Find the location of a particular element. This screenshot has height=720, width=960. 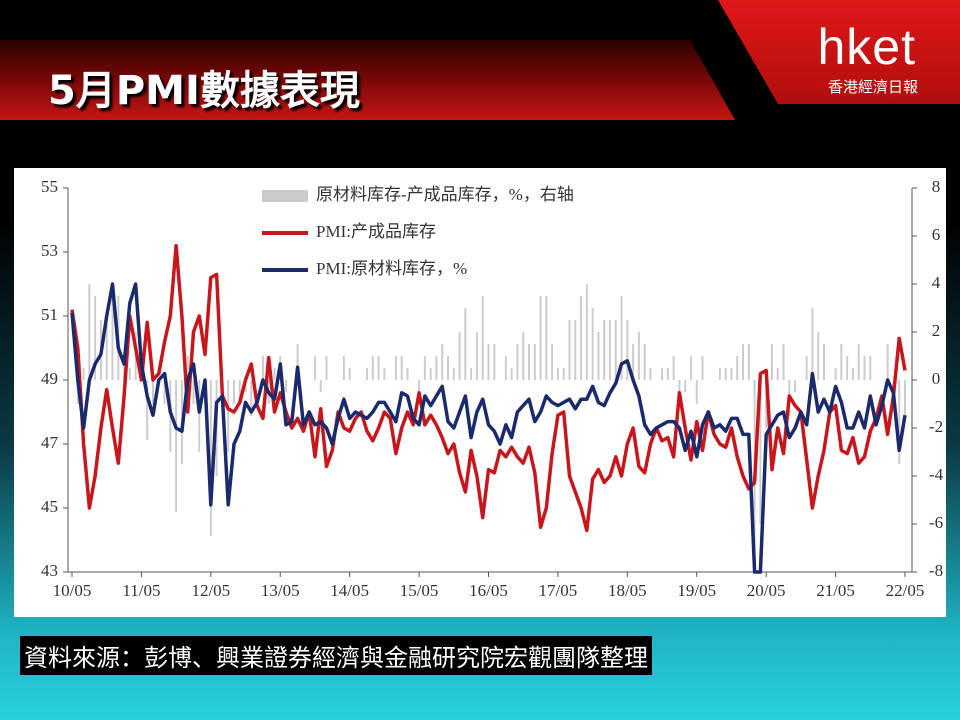

x-tick-label: 20/05 is located at coordinates (766, 590).